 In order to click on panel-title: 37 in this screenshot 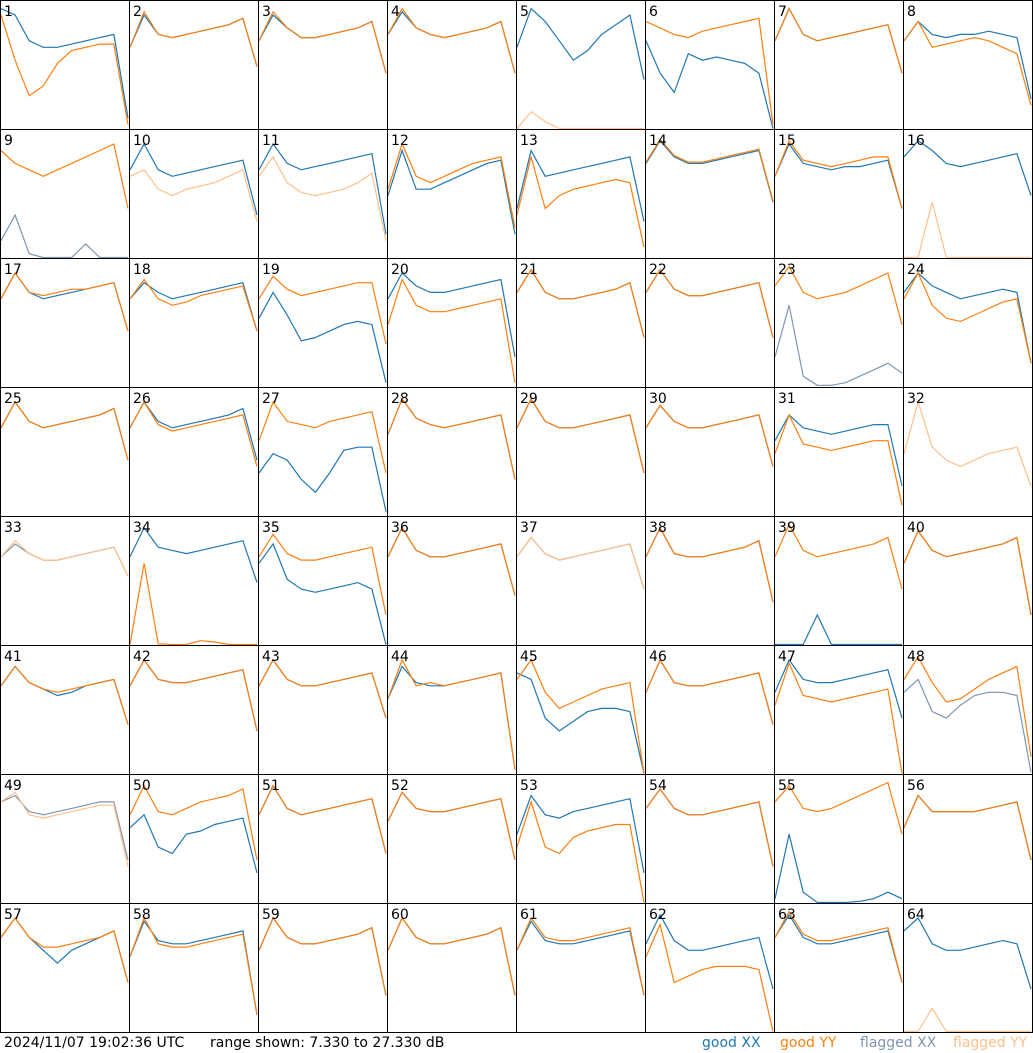, I will do `click(529, 528)`.